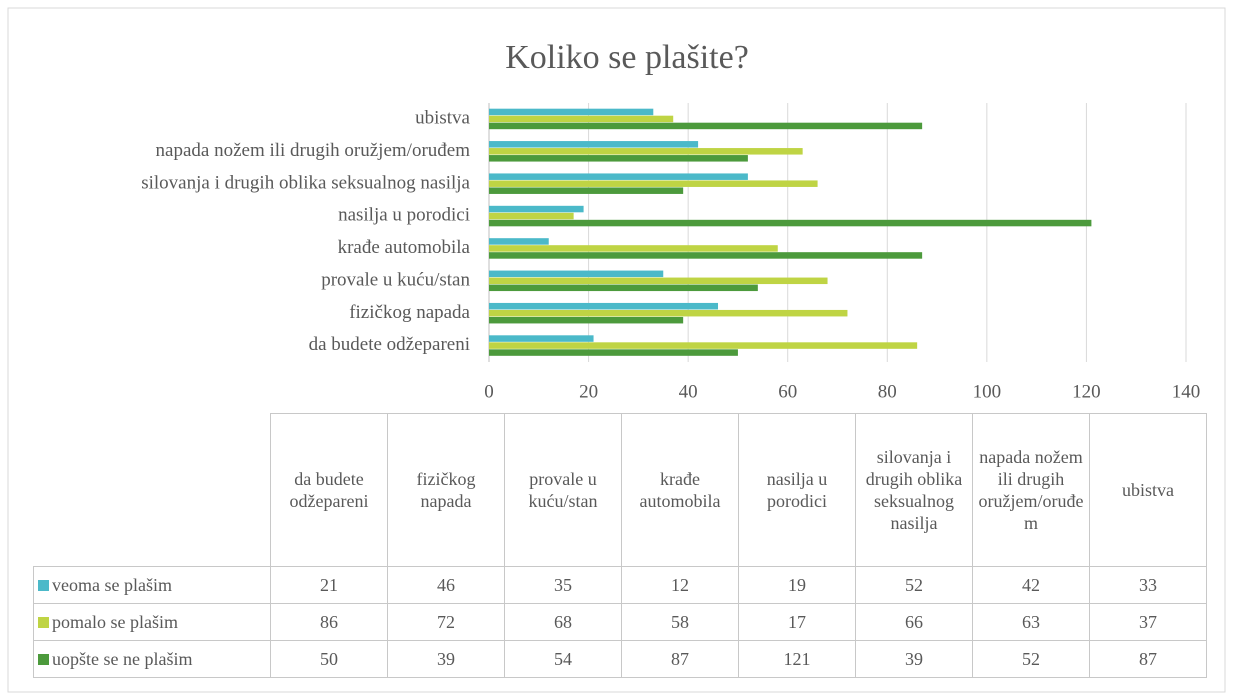 The image size is (1233, 700). I want to click on table-header-cell: da budete odžepareni, so click(329, 490).